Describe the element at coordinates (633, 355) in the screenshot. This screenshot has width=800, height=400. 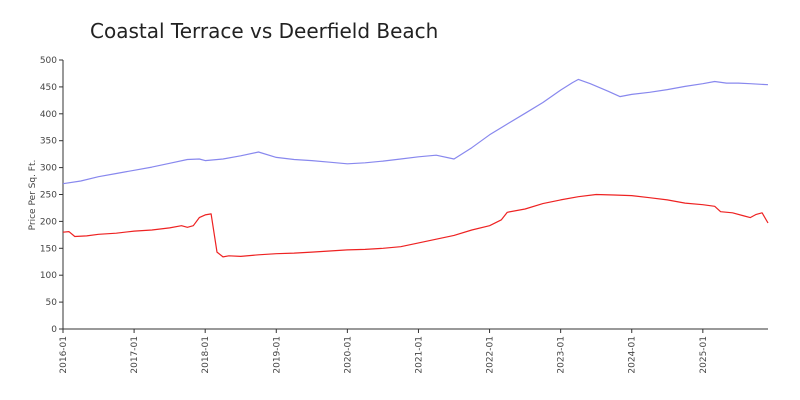
I see `x-tick-label: 2024-01` at that location.